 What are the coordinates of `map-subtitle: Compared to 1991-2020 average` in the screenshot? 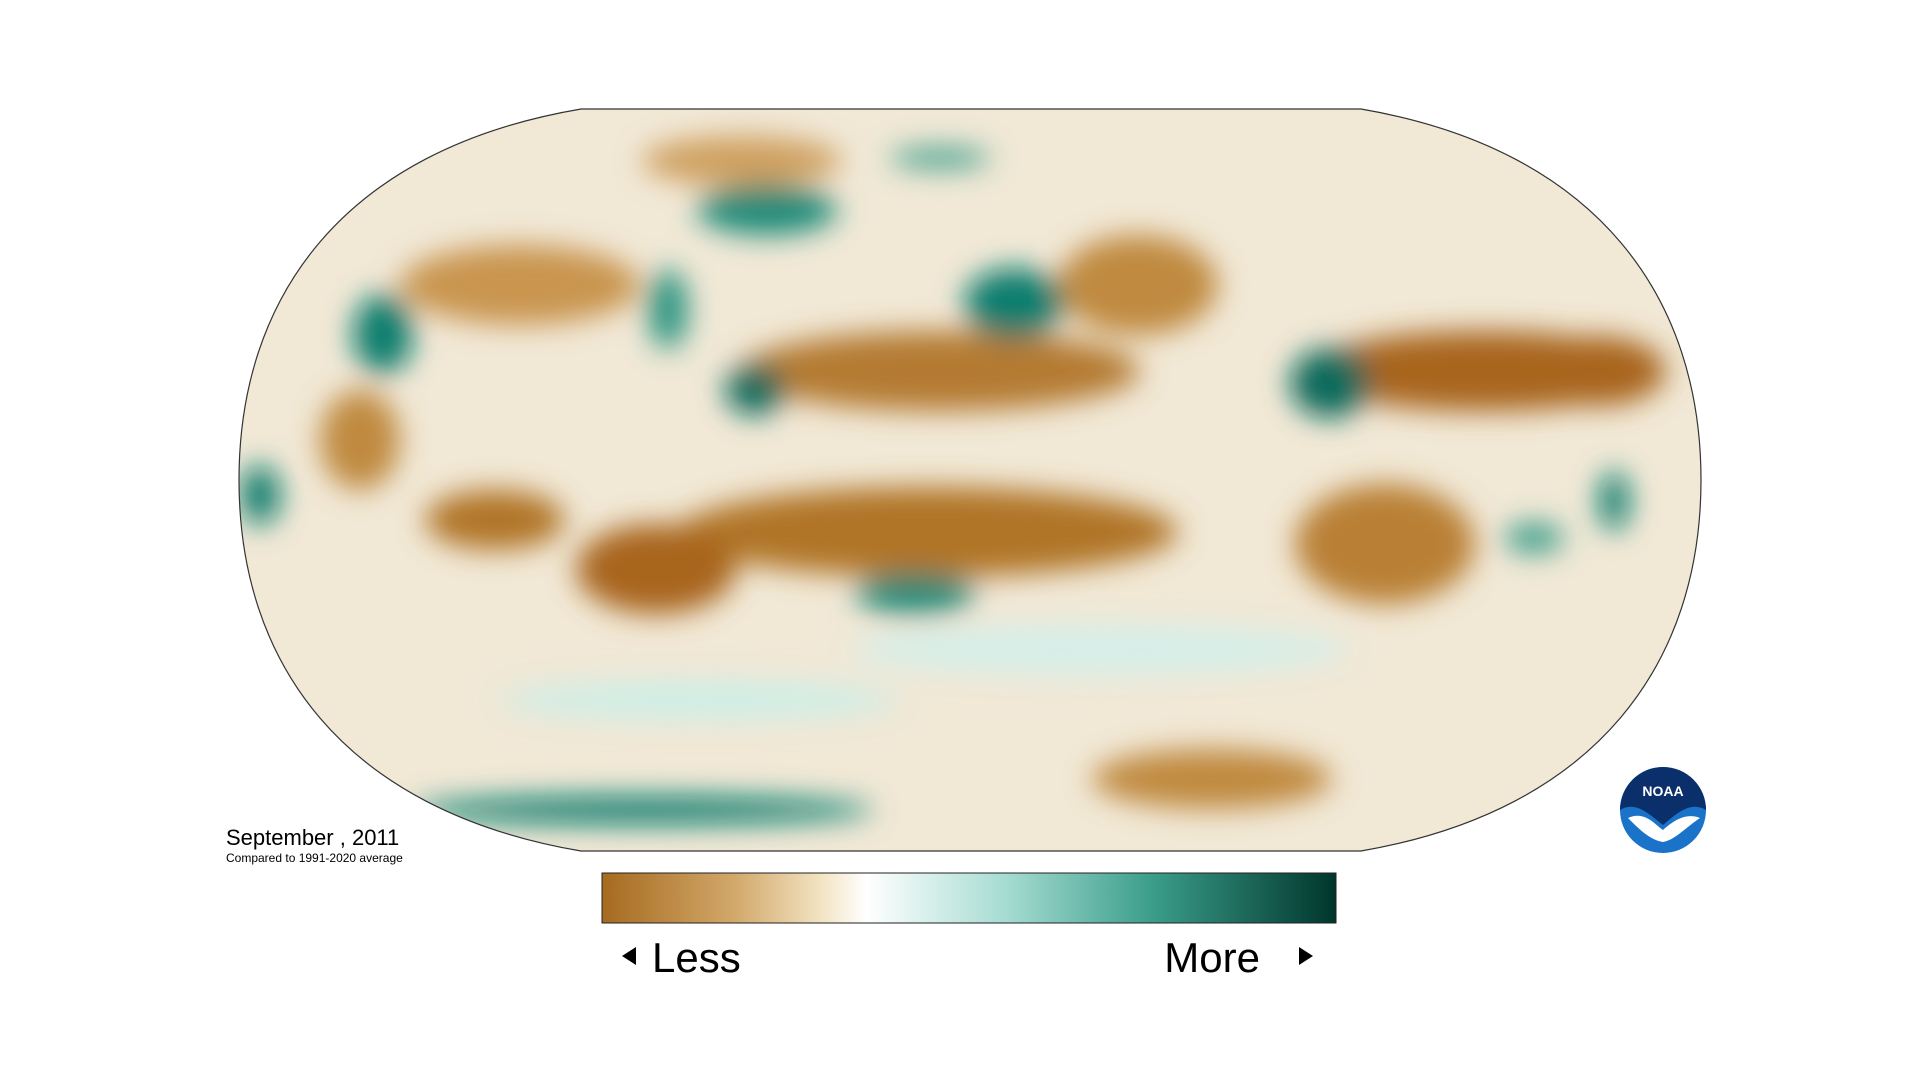 It's located at (314, 858).